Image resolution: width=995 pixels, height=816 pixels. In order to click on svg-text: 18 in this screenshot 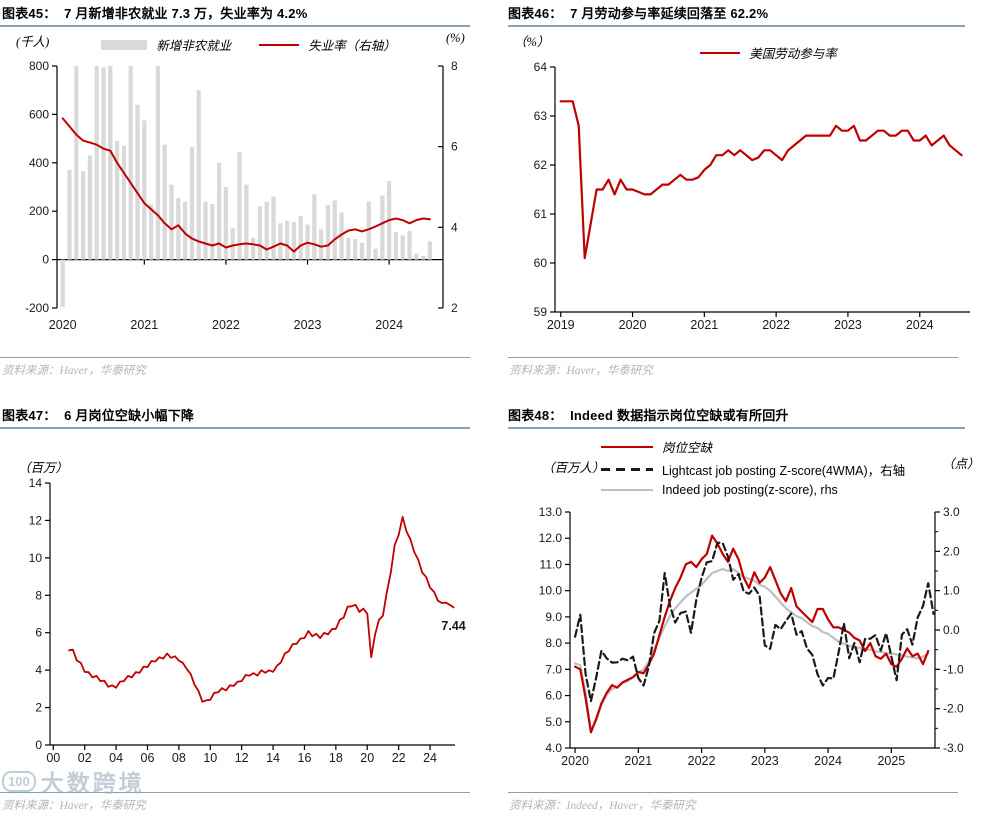, I will do `click(336, 758)`.